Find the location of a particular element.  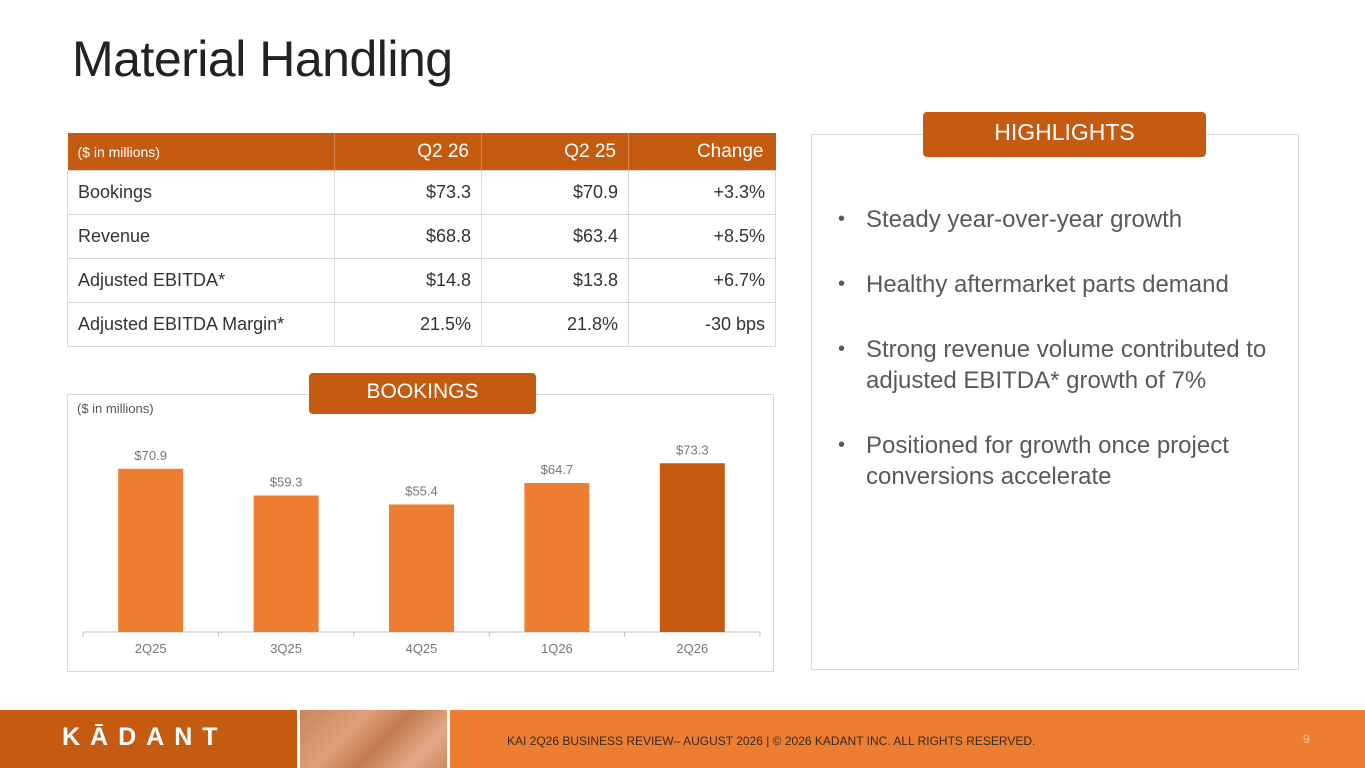

page-number: 9 is located at coordinates (1306, 739).